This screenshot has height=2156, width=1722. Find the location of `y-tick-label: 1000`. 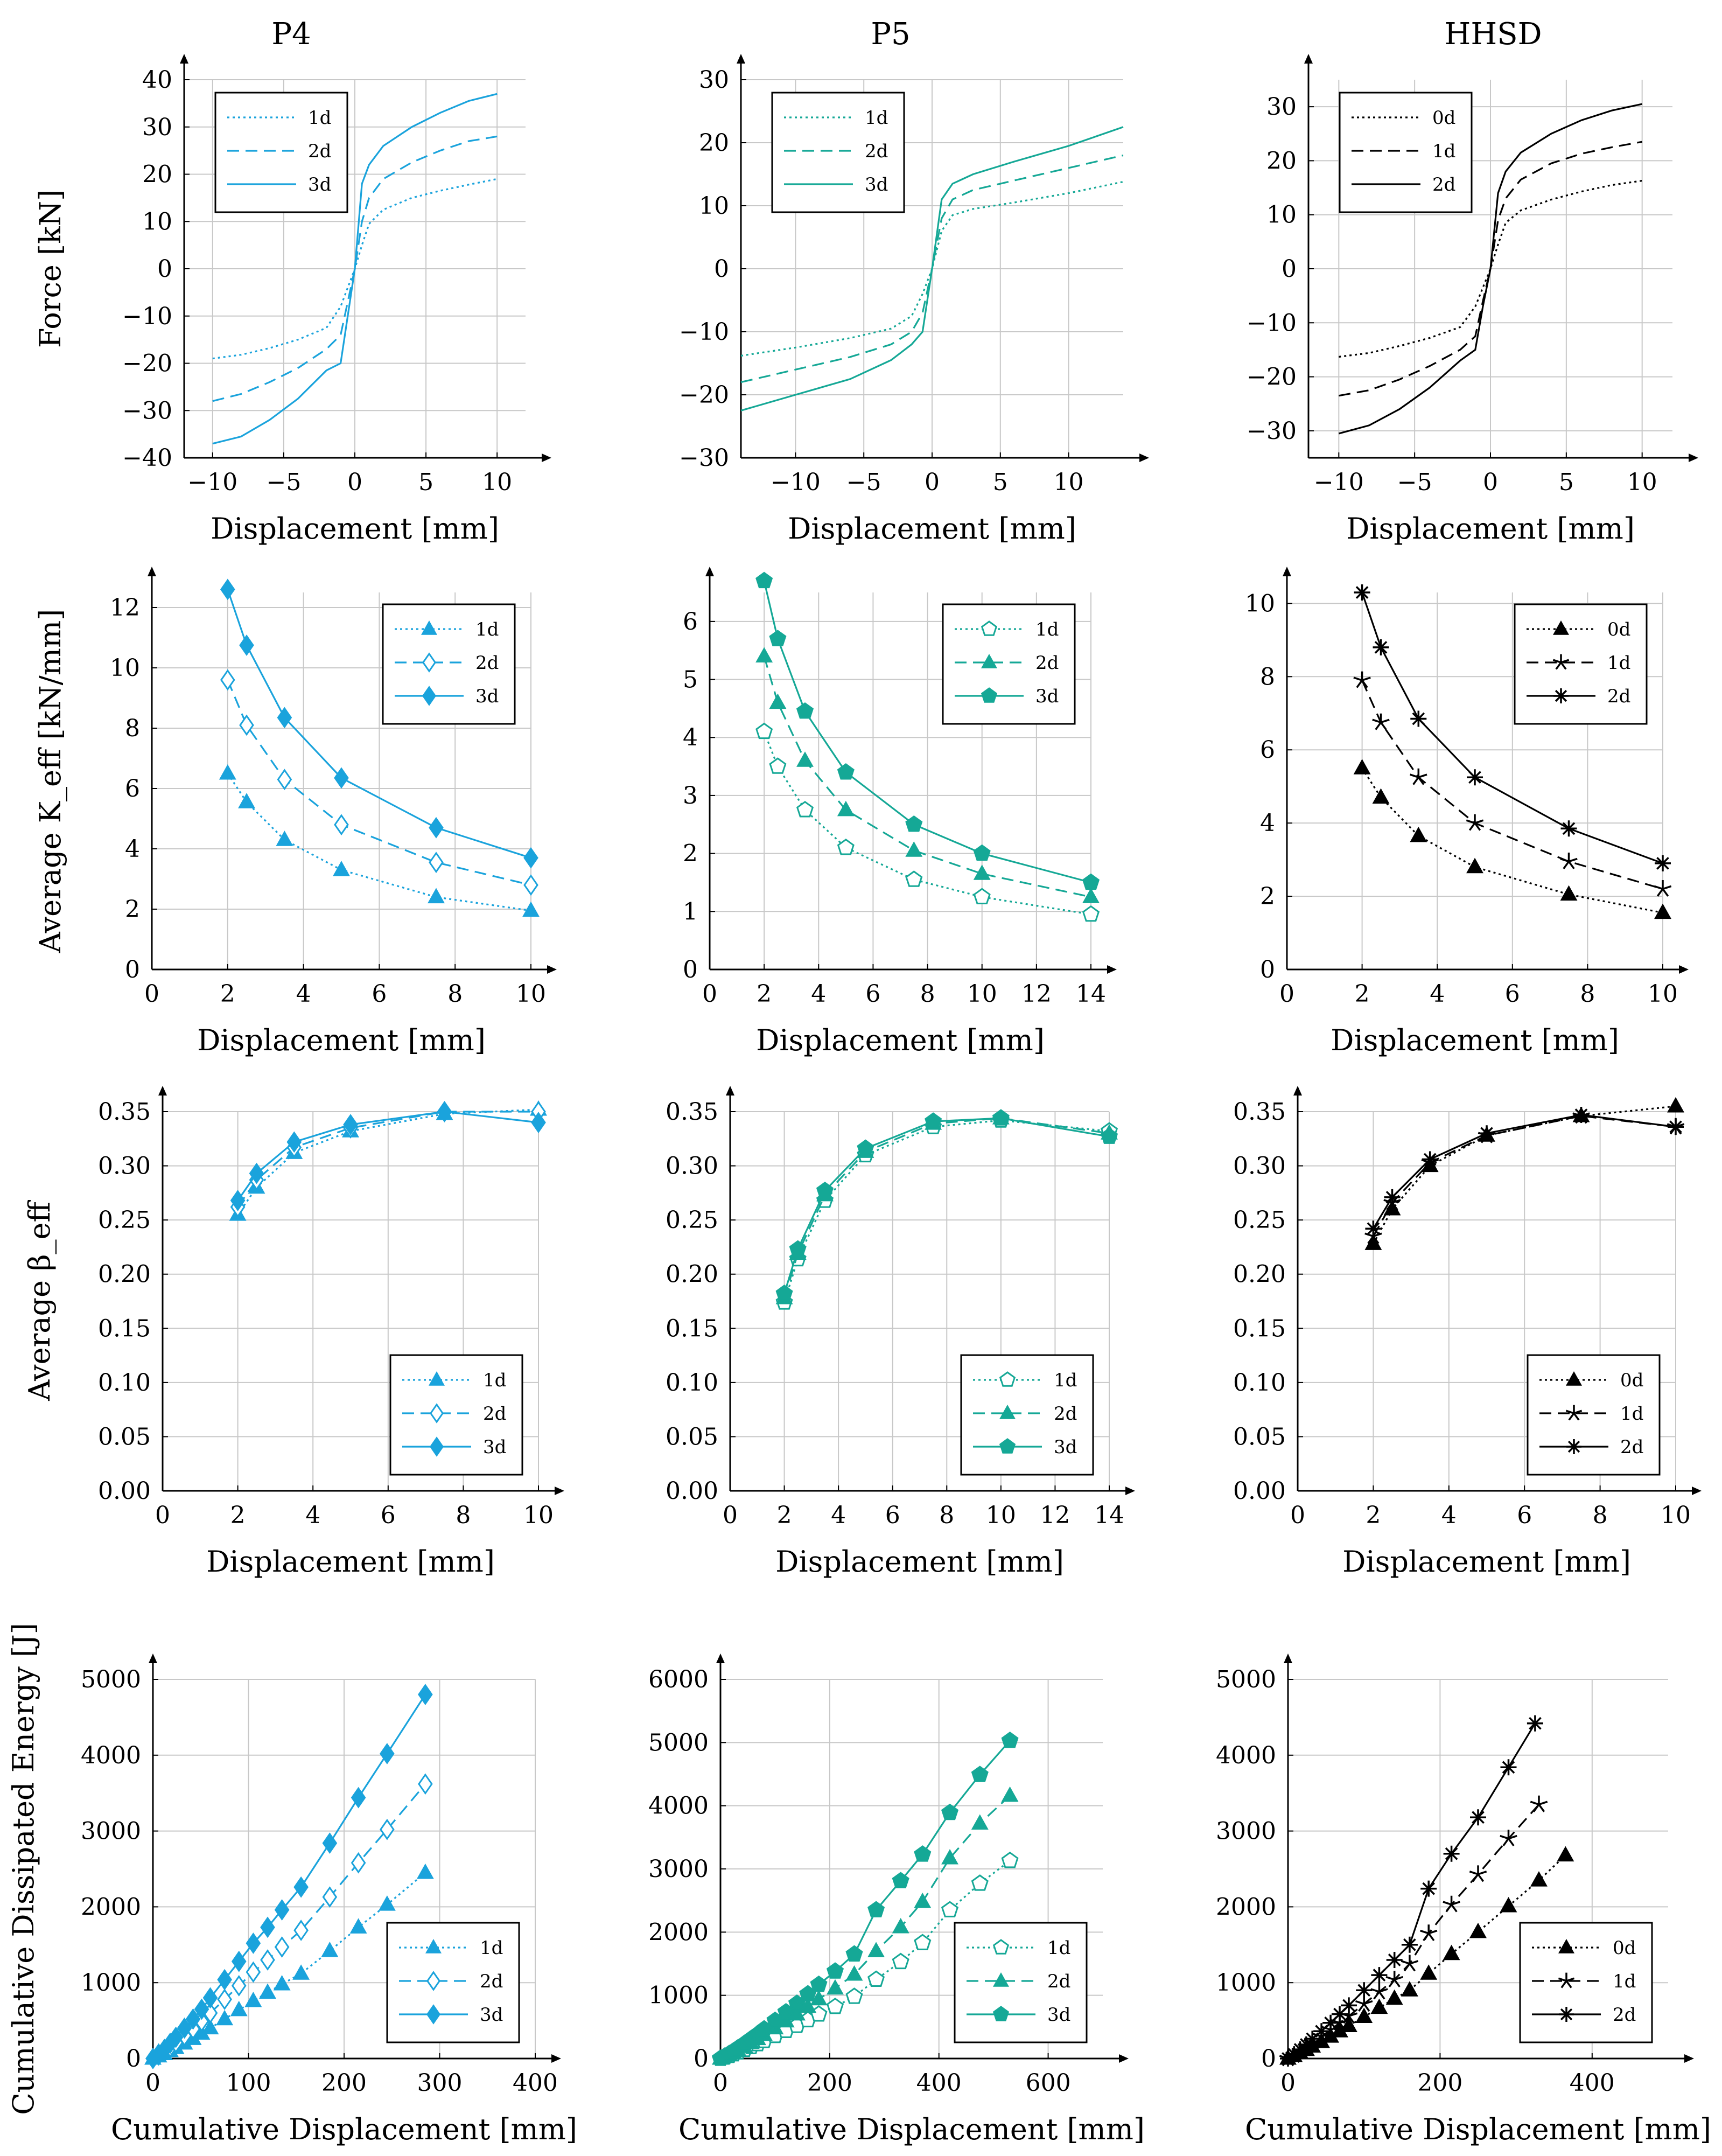

y-tick-label: 1000 is located at coordinates (1246, 1983).